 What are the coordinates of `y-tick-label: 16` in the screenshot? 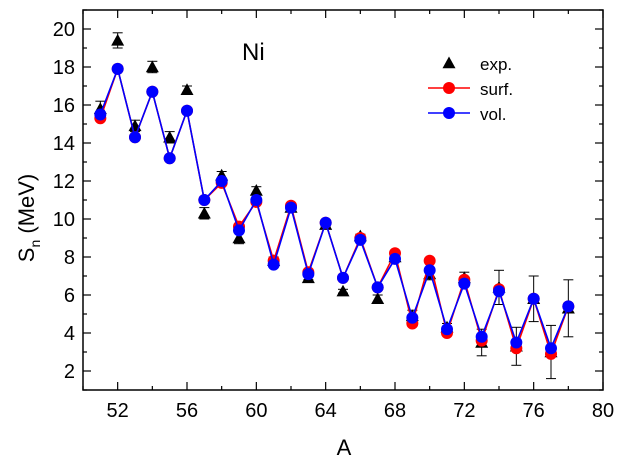 It's located at (64, 106).